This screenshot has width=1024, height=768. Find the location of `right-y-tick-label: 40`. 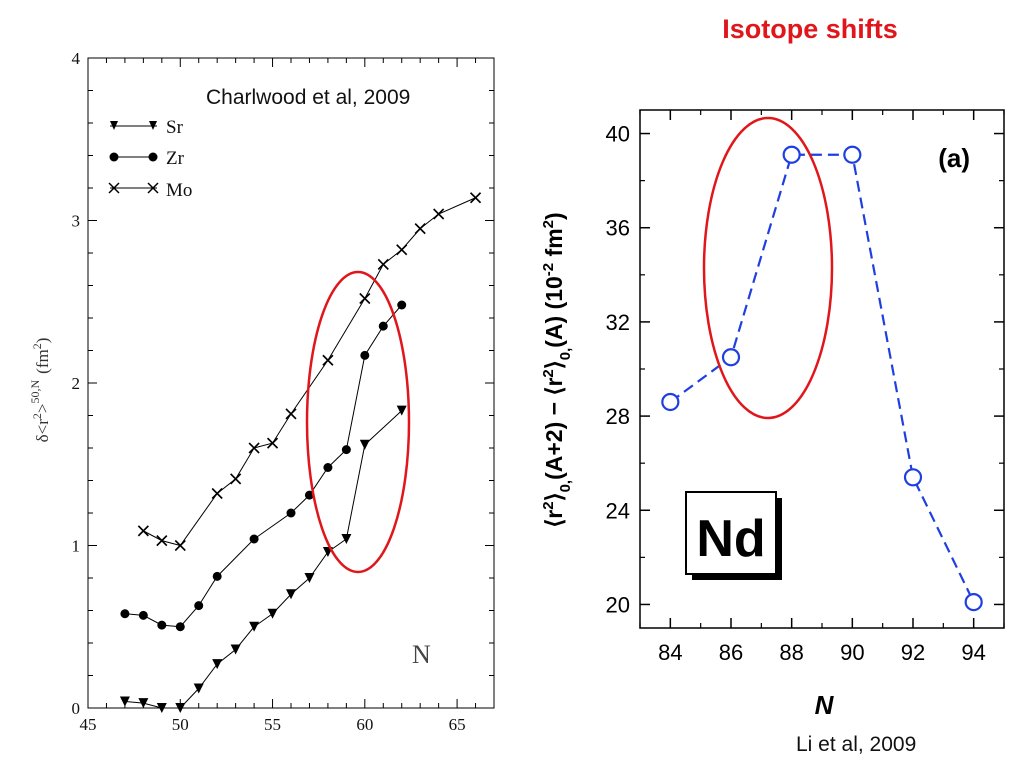

right-y-tick-label: 40 is located at coordinates (618, 134).